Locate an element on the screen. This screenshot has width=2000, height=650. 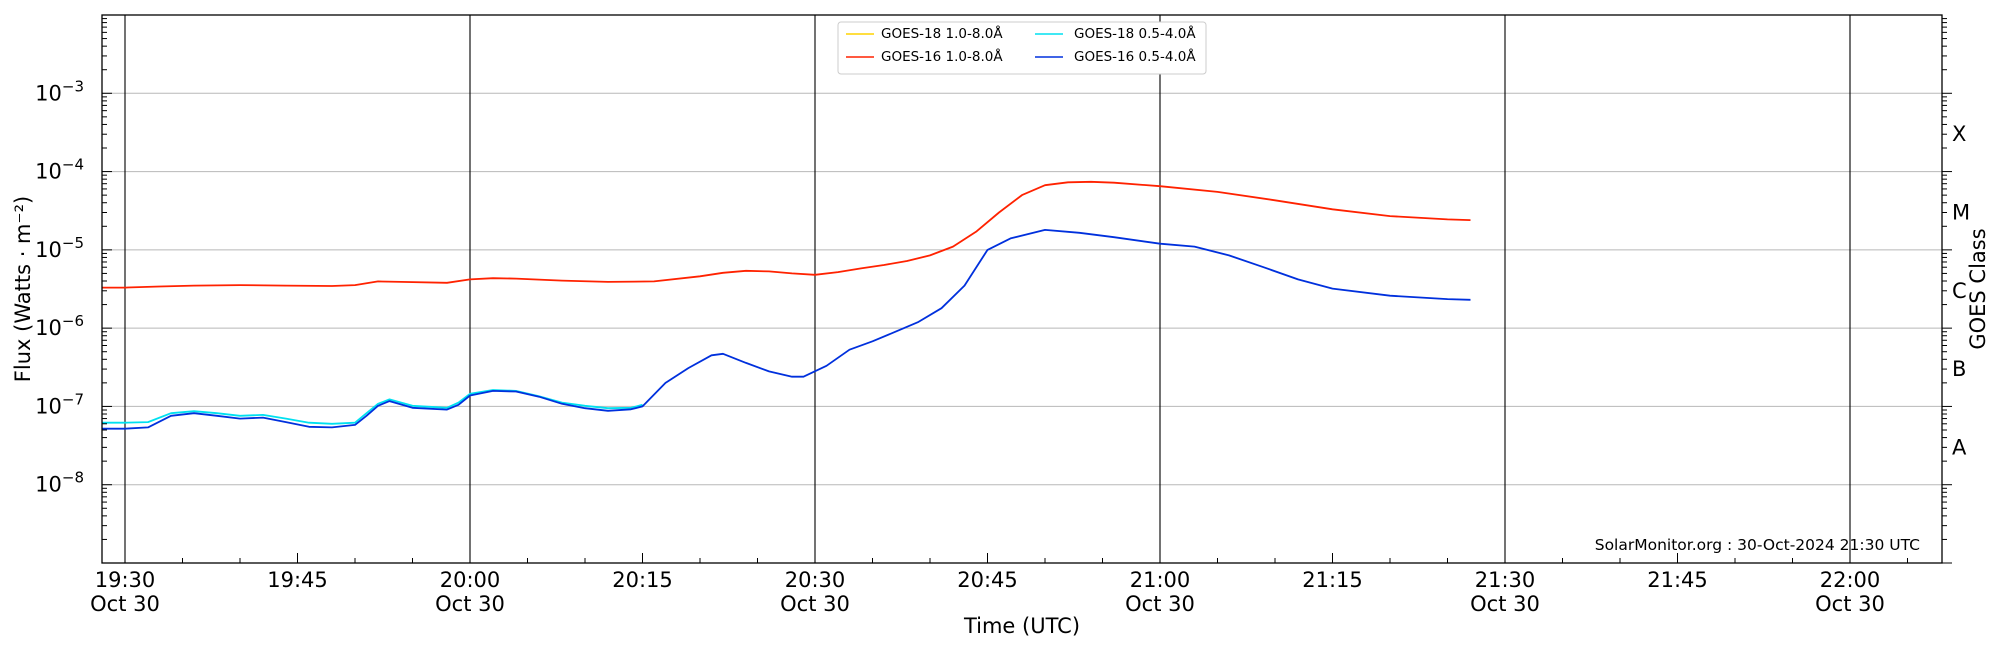
legend-box is located at coordinates (1022, 48).